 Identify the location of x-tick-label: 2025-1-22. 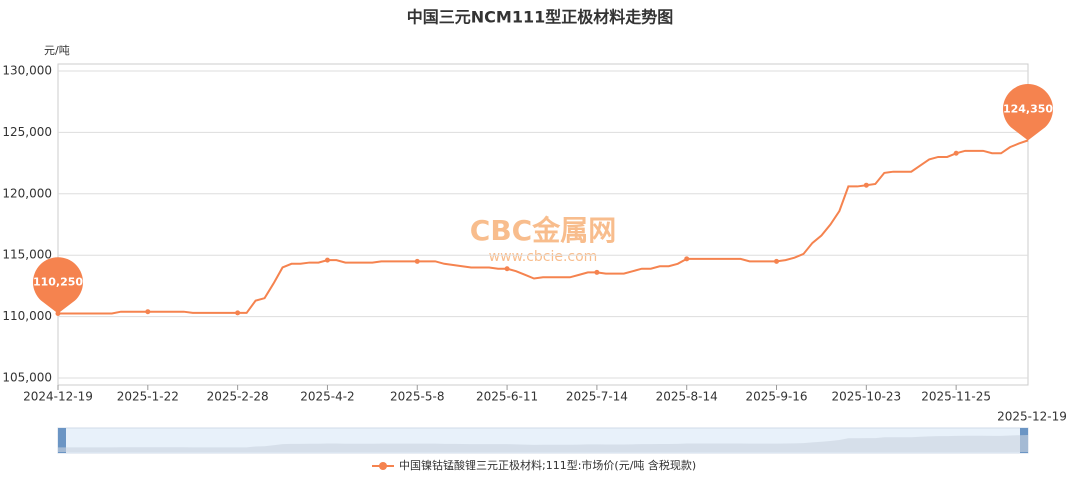
(148, 397).